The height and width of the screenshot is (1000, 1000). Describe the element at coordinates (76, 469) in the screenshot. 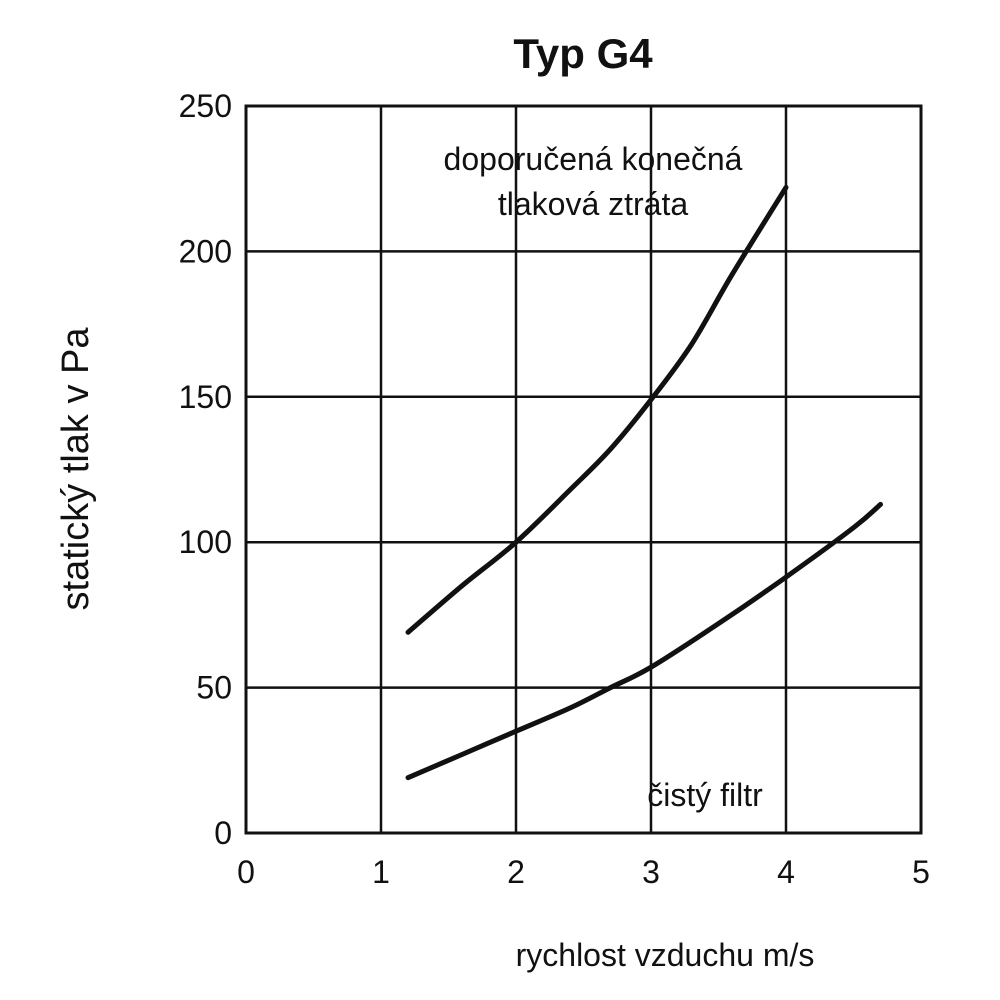

I see `y-axis-label: statický tlak v Pa` at that location.